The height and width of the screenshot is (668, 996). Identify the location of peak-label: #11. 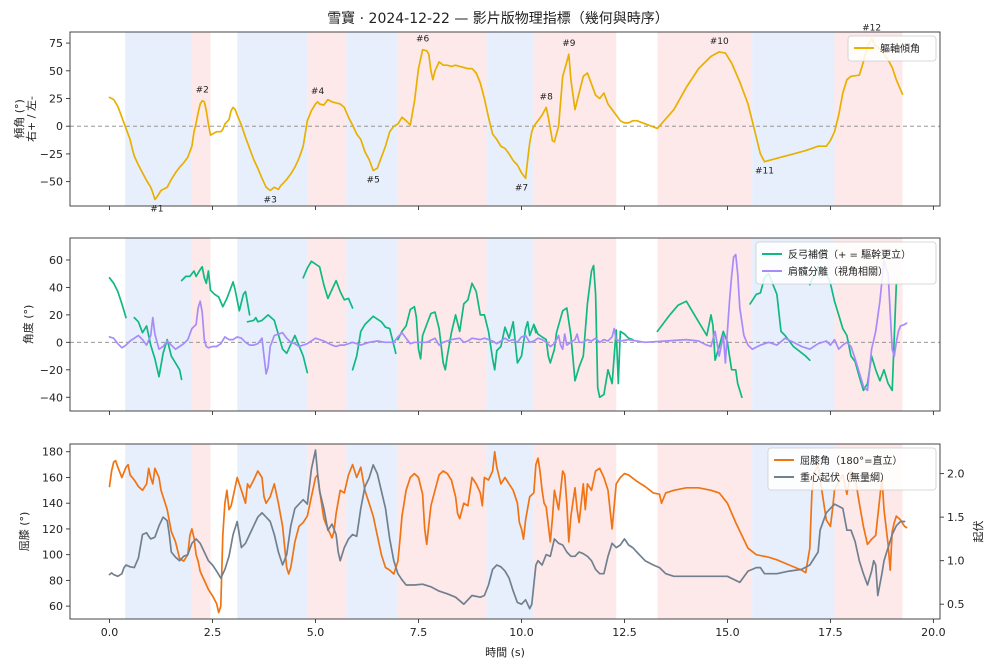
(764, 172).